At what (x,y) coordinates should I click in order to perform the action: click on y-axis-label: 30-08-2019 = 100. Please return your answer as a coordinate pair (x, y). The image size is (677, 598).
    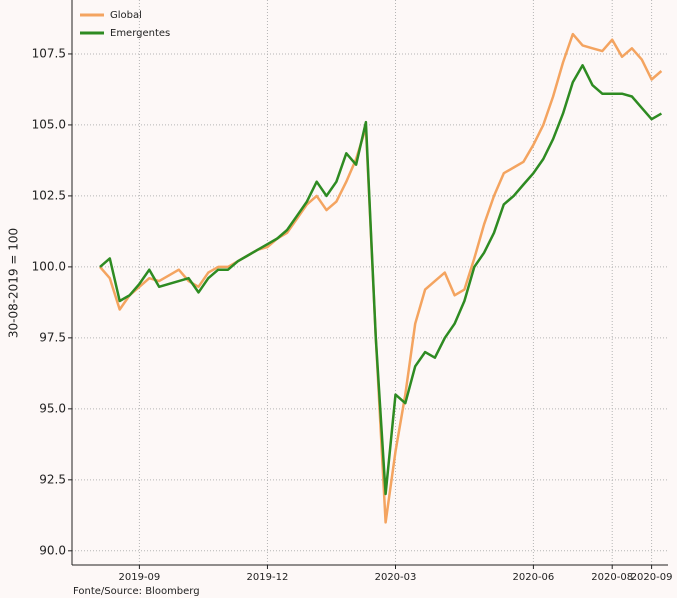
    Looking at the image, I should click on (14, 283).